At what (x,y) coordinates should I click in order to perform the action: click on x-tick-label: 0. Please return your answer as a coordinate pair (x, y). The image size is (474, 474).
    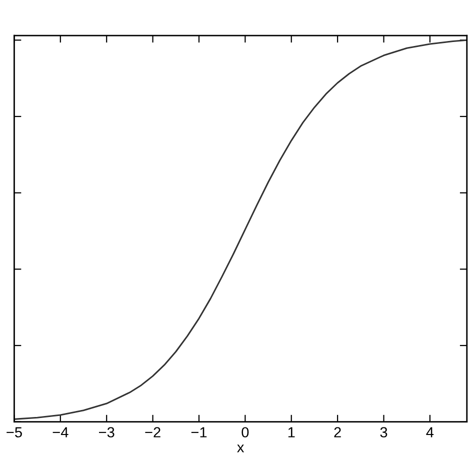
    Looking at the image, I should click on (245, 432).